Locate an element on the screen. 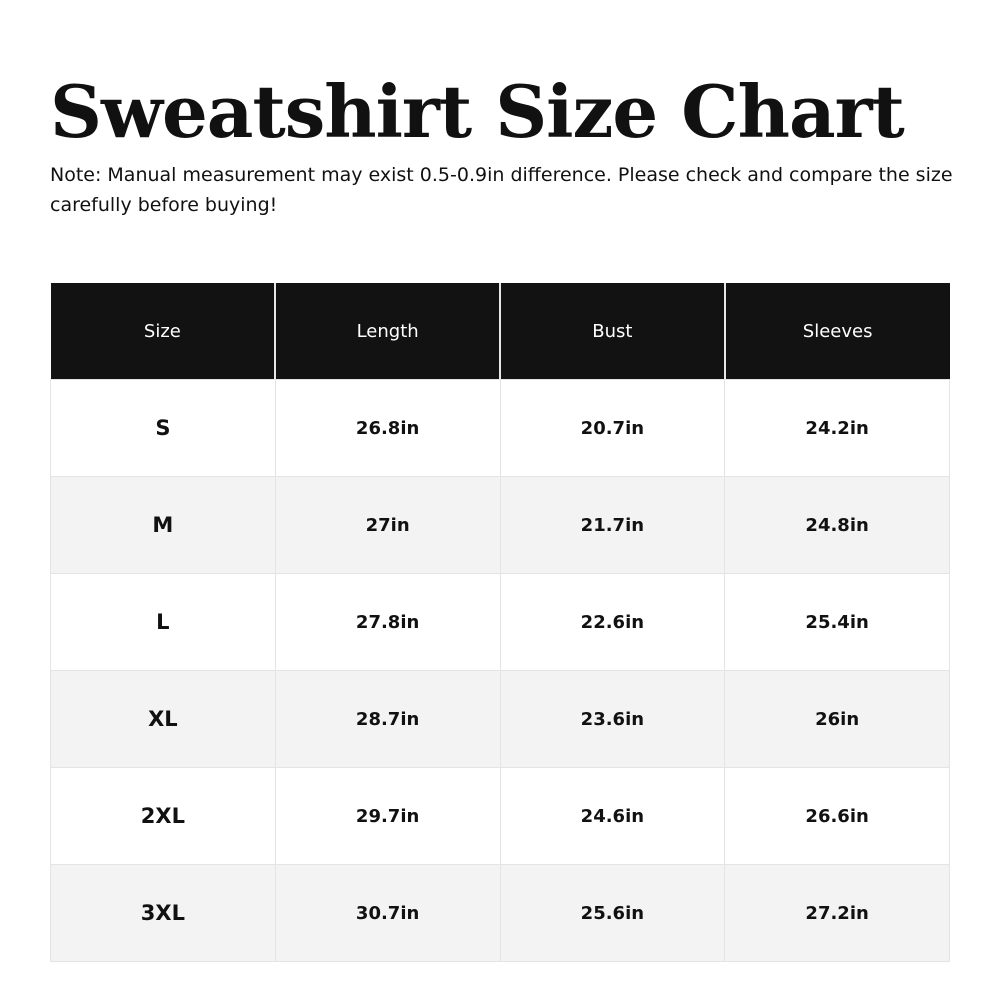 This screenshot has height=1000, width=1000. cell-bust: 20.7in is located at coordinates (612, 428).